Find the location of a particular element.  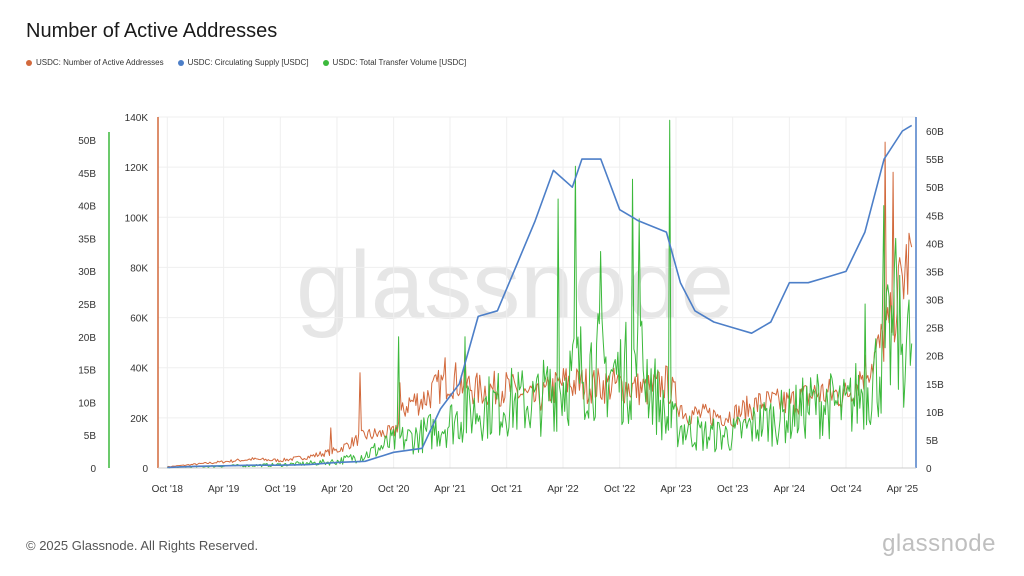

right-blue-tick-label: 10B is located at coordinates (935, 413).